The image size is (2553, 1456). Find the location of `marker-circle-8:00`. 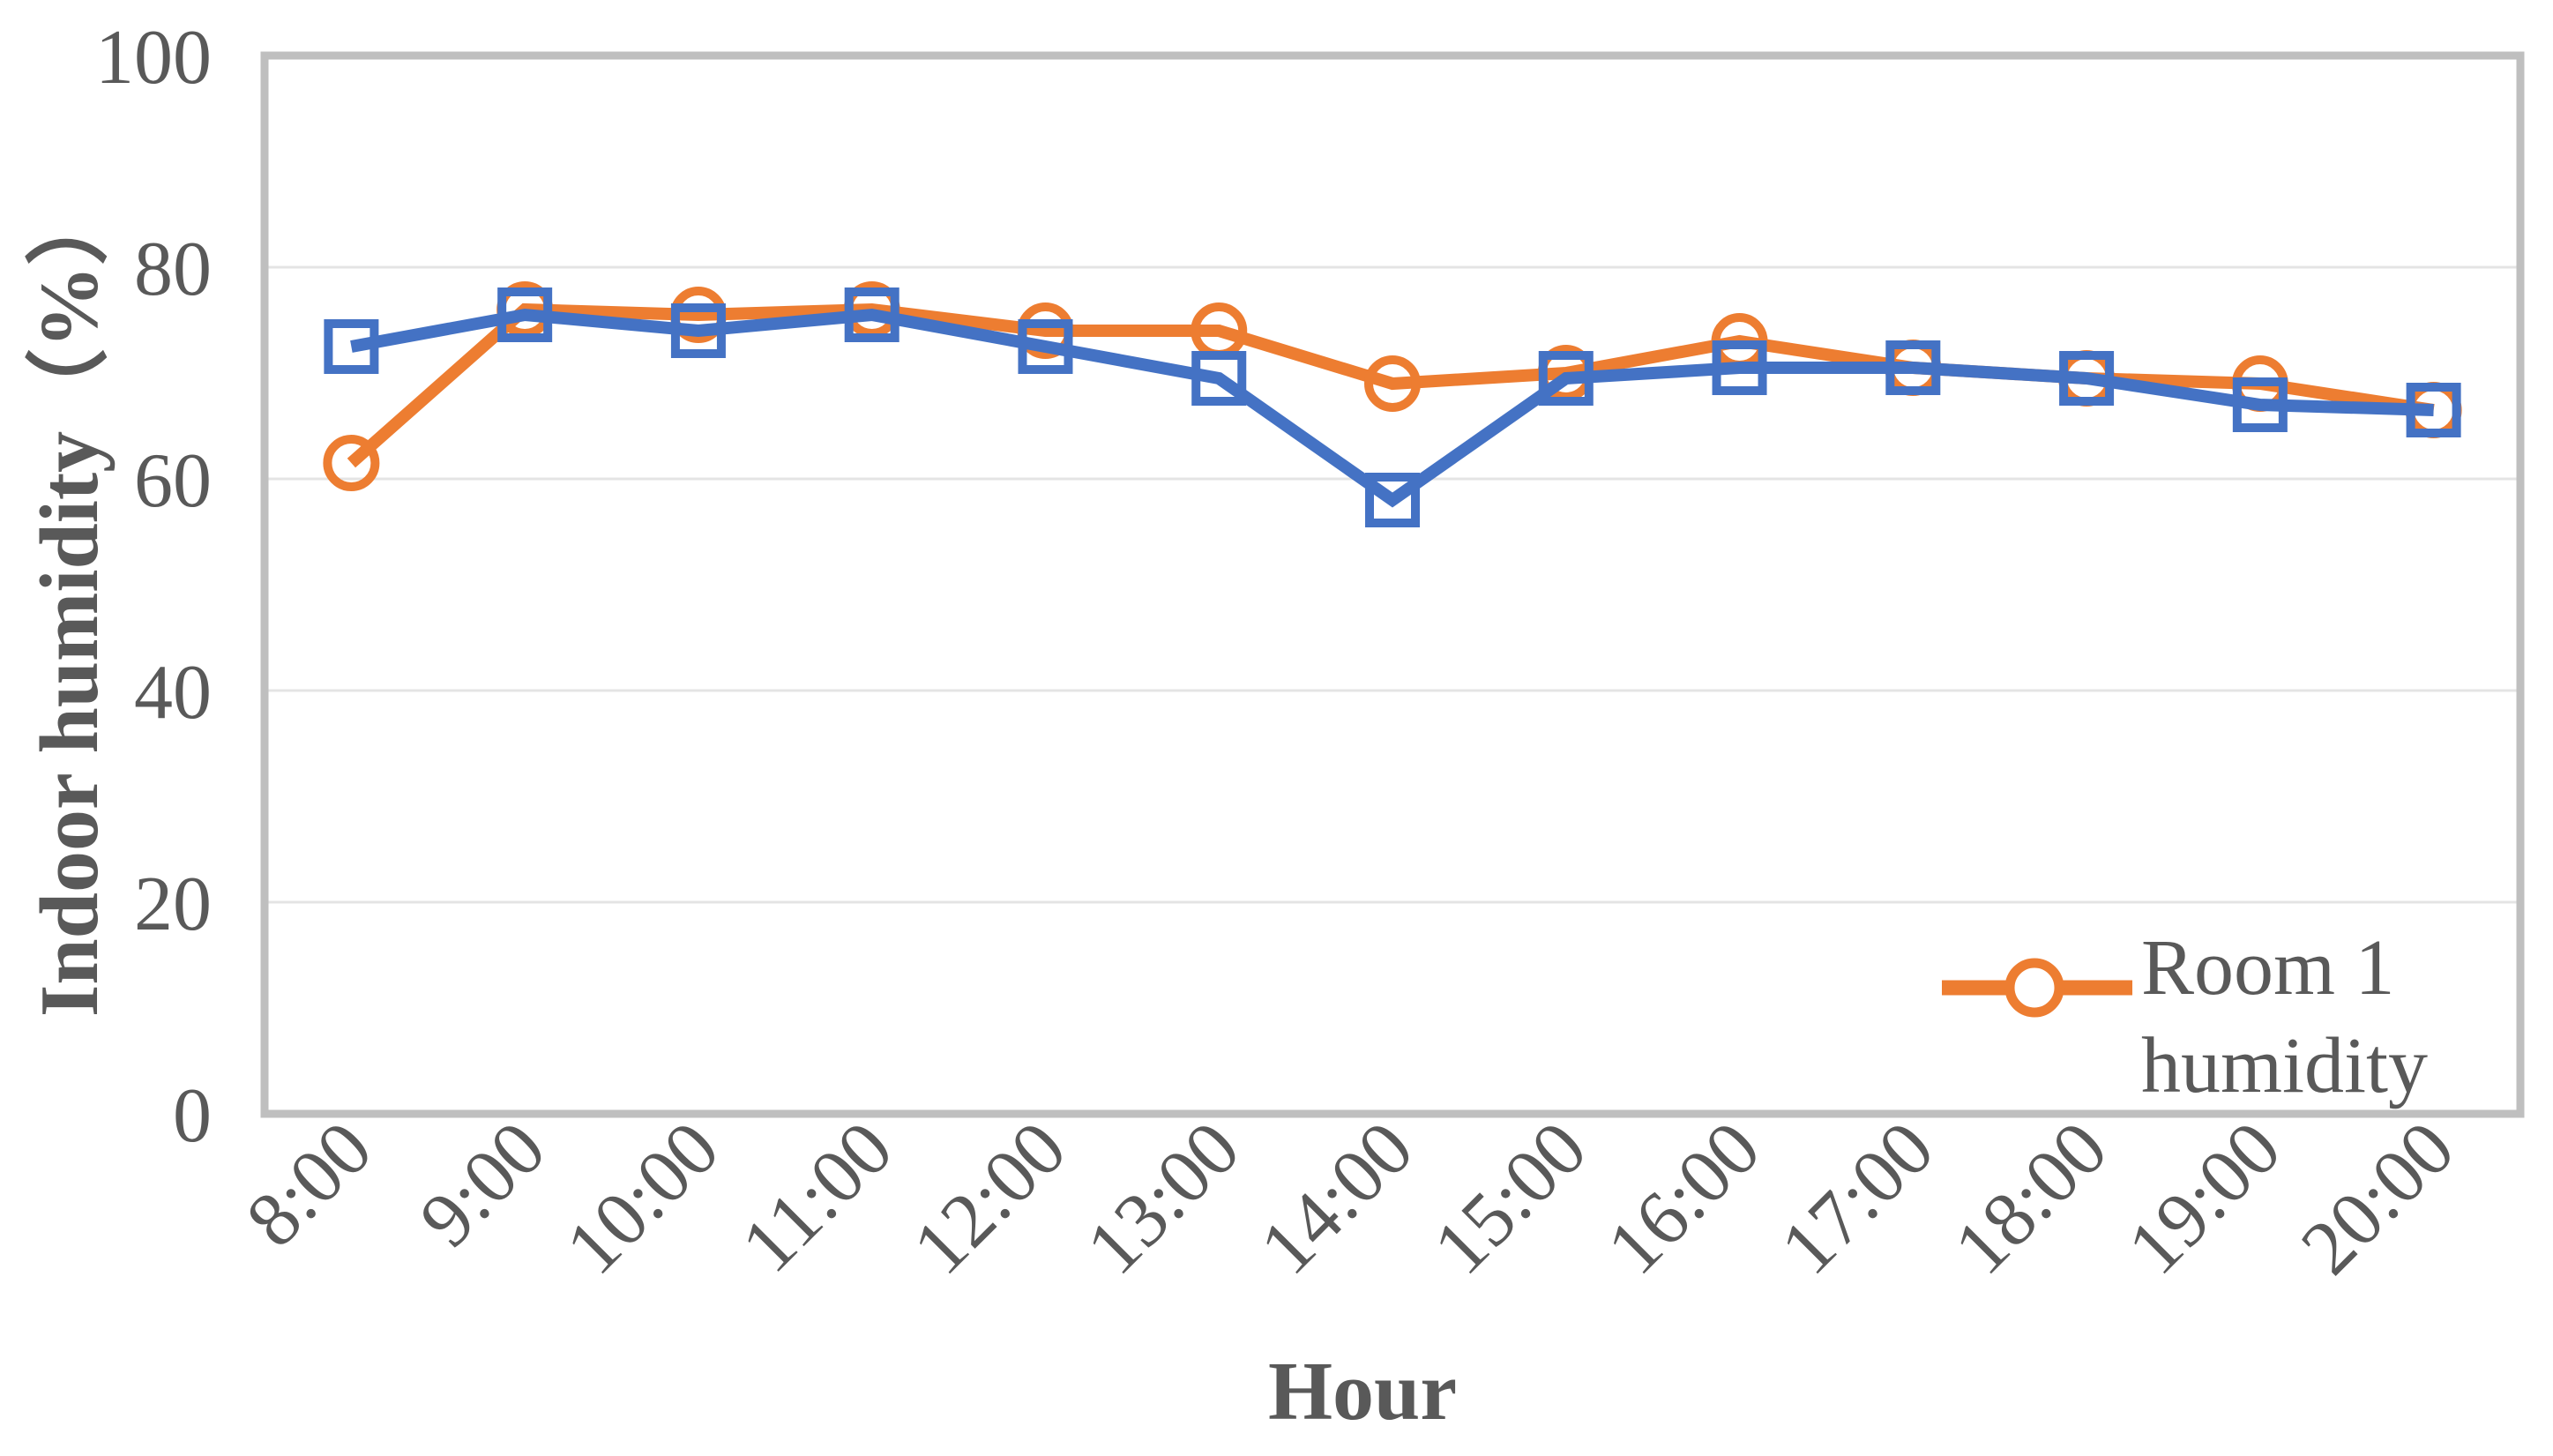

marker-circle-8:00 is located at coordinates (352, 463).